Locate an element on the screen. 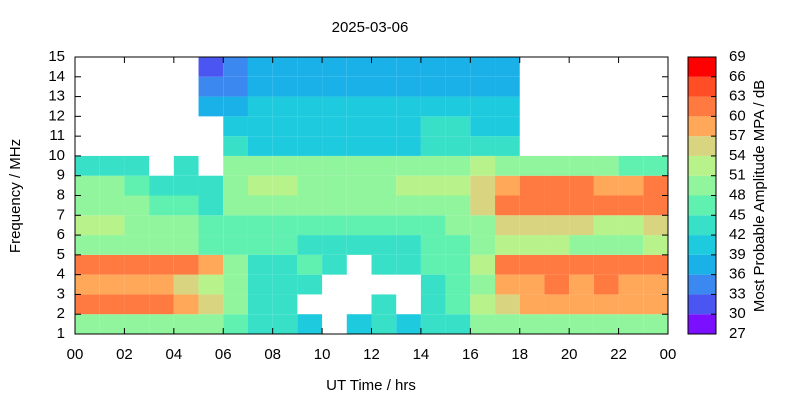  x-tick-label: 22 is located at coordinates (618, 354).